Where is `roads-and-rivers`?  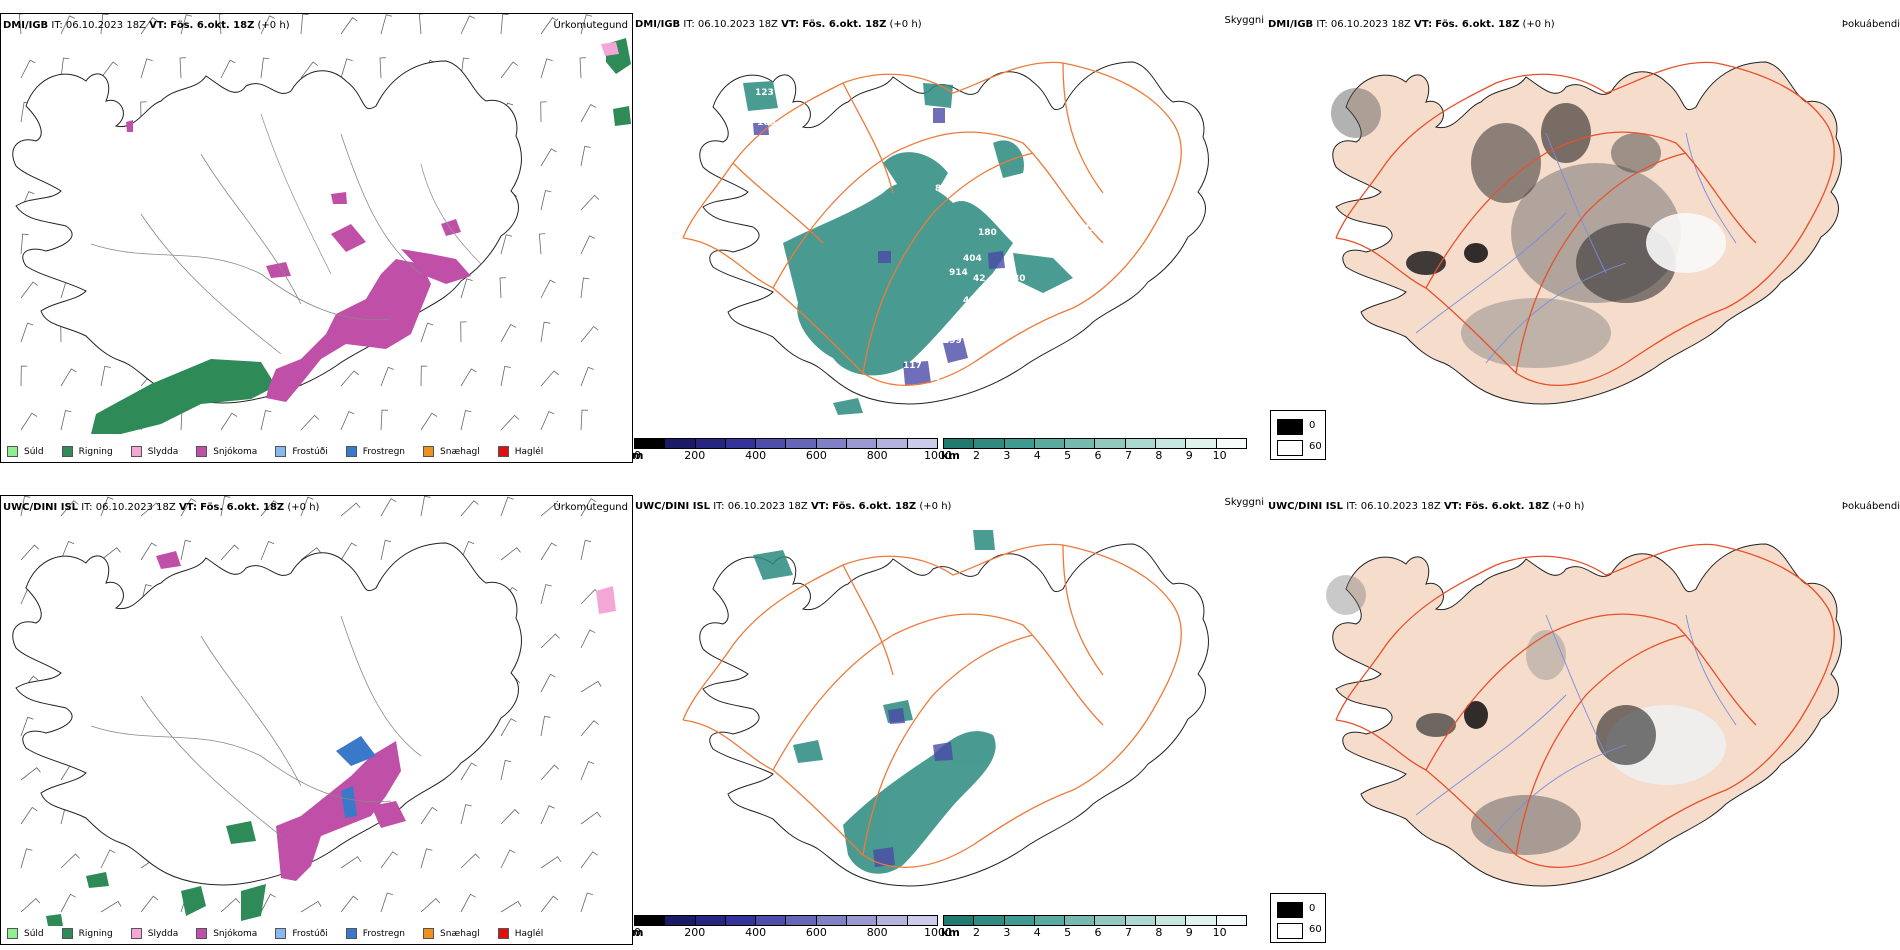
roads-and-rivers is located at coordinates (256, 726).